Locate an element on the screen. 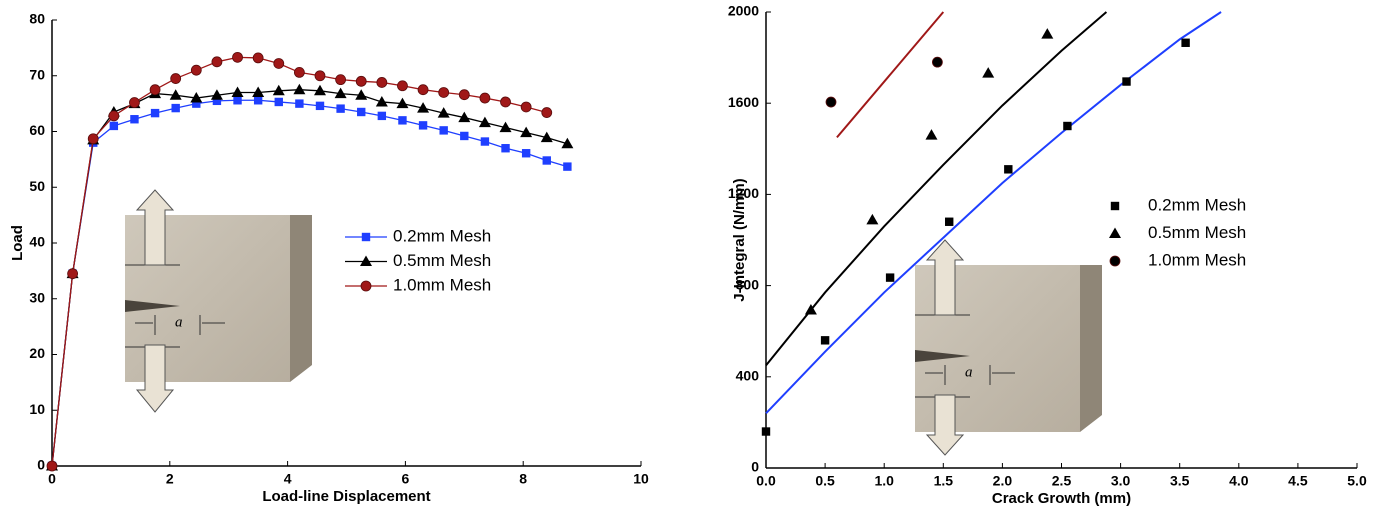 This screenshot has width=1390, height=526. x-tick-label: 2 is located at coordinates (170, 479).